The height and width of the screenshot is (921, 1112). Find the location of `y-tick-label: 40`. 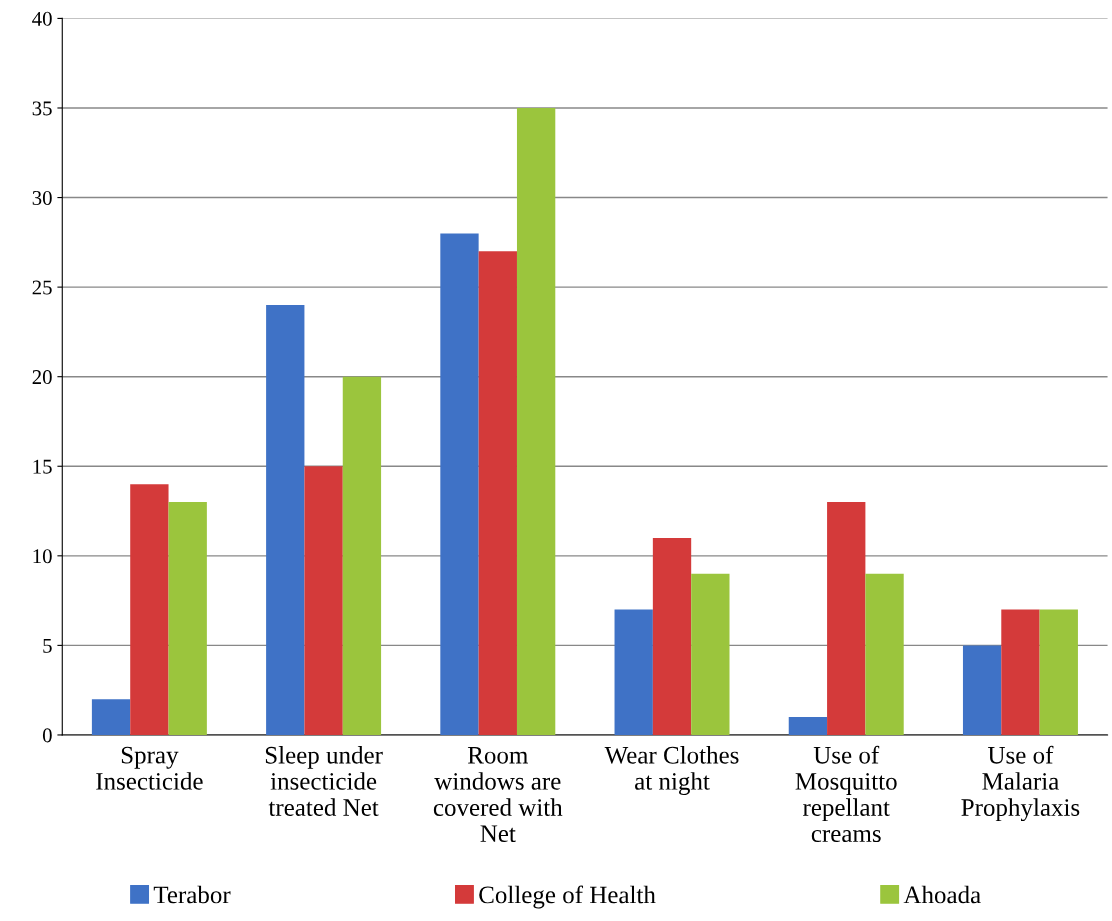

y-tick-label: 40 is located at coordinates (42, 18).